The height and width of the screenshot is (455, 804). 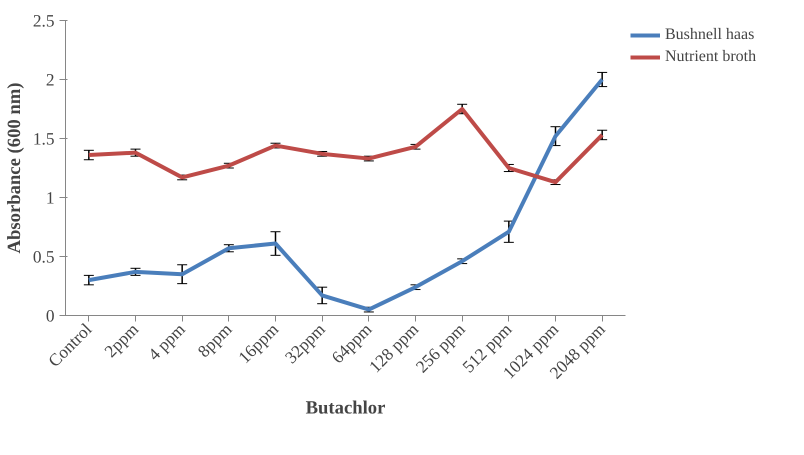 I want to click on line-series, so click(x=345, y=145).